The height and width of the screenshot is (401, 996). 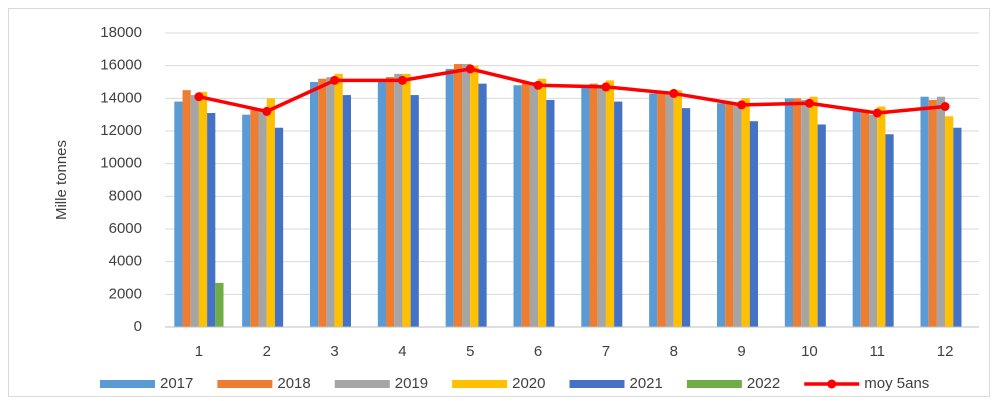 I want to click on y-tick-label: 8000, so click(x=125, y=195).